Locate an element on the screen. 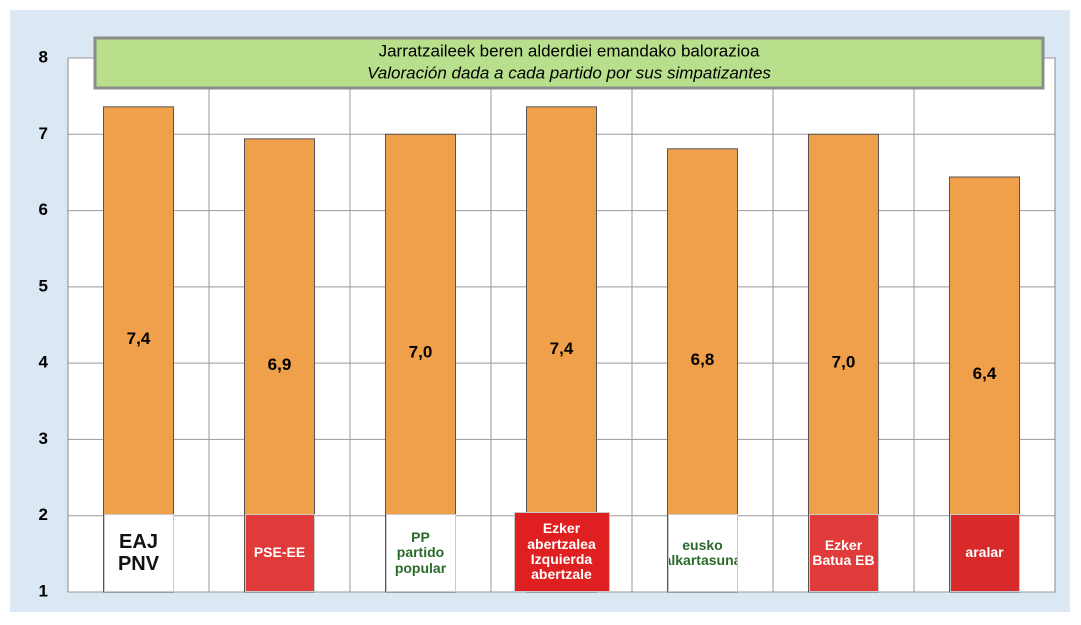  y-tick-label: 1 is located at coordinates (43, 590).